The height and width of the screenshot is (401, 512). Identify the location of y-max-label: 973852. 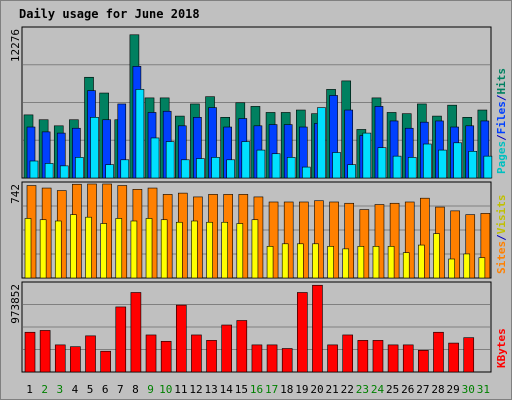
(15, 304).